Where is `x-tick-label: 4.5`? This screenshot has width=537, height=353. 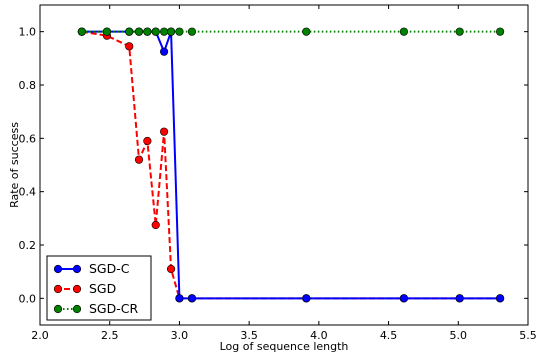
x-tick-label: 4.5 is located at coordinates (389, 335).